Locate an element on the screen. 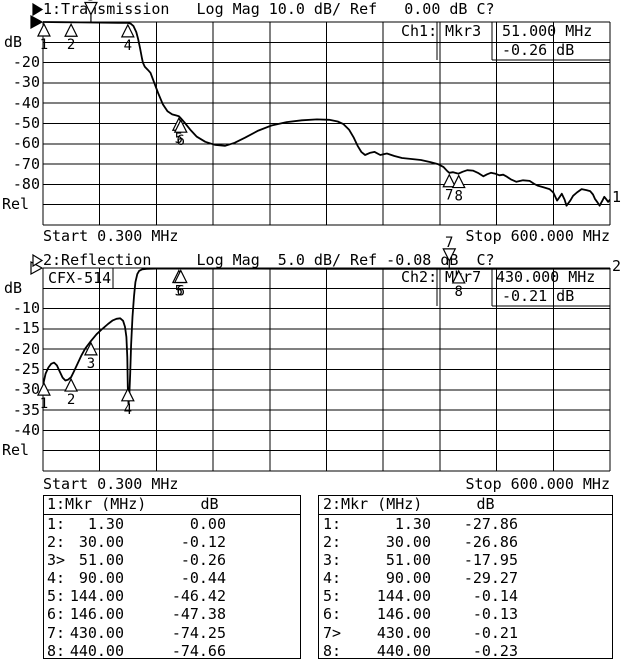 Image resolution: width=640 pixels, height=659 pixels. chart2-marker-3: 3 is located at coordinates (90, 356).